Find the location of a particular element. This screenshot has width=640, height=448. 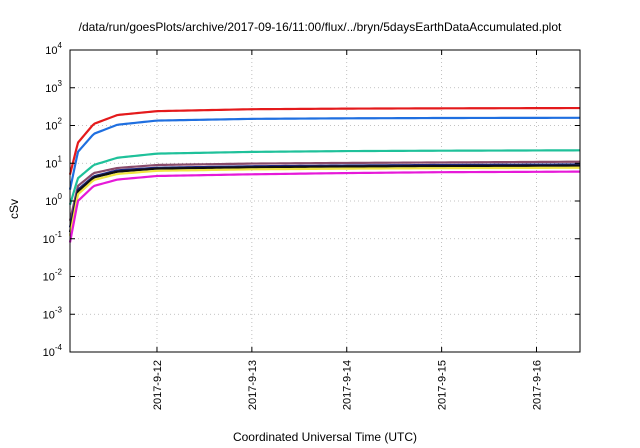

x-tick-label: 2017-9-16 is located at coordinates (538, 385).